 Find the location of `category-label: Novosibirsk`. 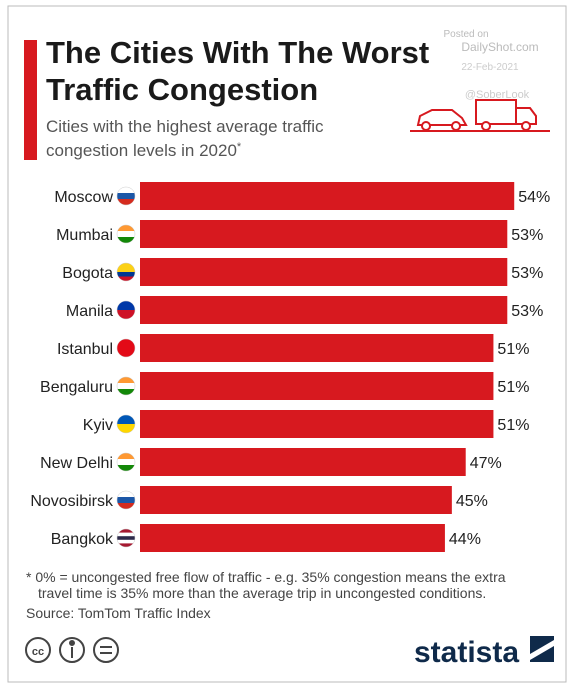

category-label: Novosibirsk is located at coordinates (72, 501).